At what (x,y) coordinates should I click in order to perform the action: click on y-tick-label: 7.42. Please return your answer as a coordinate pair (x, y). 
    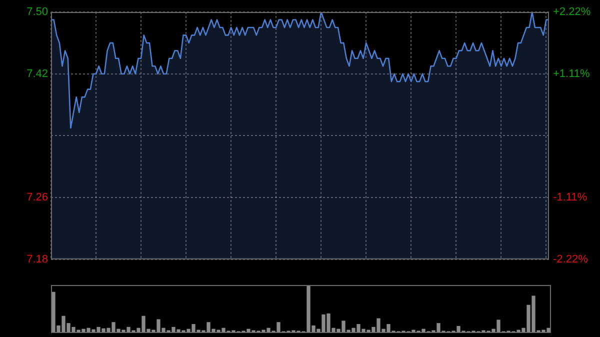
    Looking at the image, I should click on (37, 74).